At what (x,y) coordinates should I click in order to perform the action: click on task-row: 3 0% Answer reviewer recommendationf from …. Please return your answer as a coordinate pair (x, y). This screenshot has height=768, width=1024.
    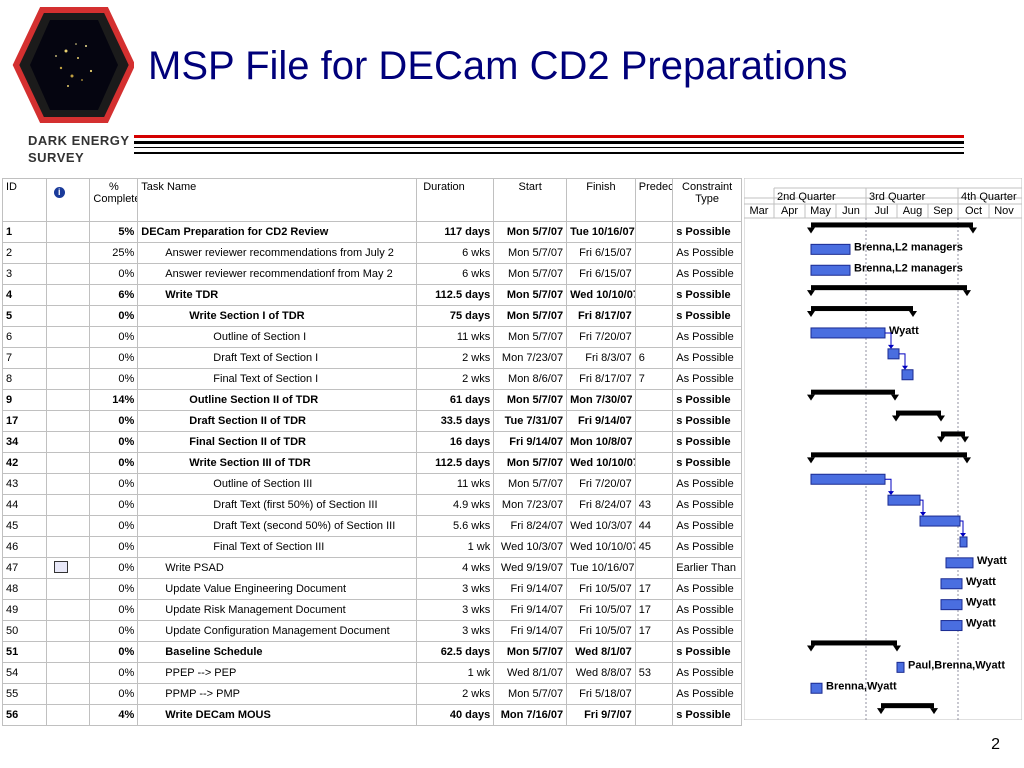
    Looking at the image, I should click on (372, 274).